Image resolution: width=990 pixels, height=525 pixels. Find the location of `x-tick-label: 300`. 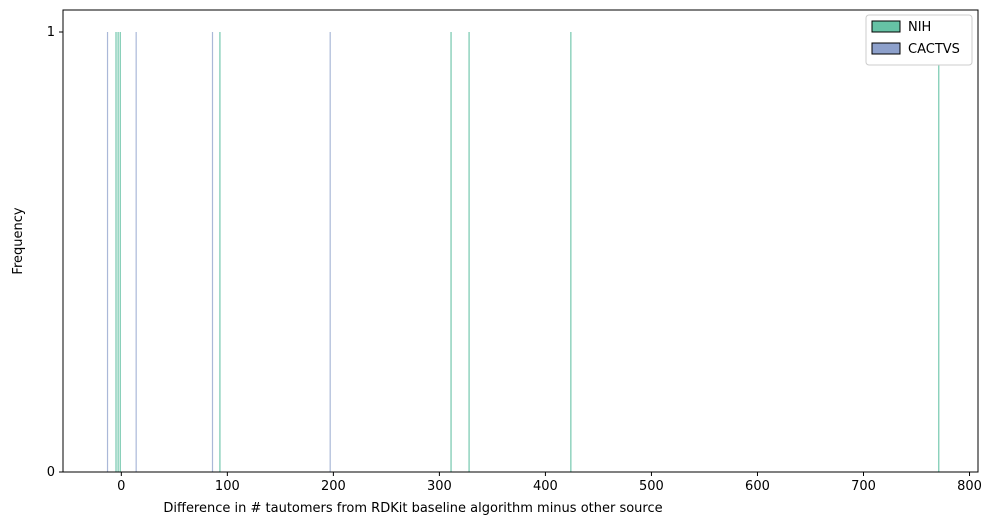

x-tick-label: 300 is located at coordinates (439, 486).